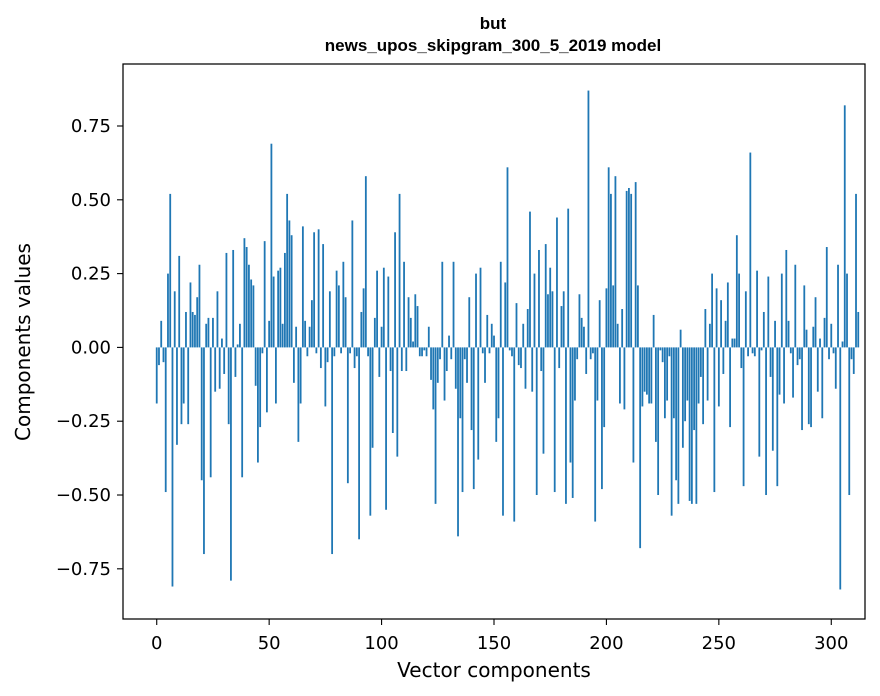  I want to click on x-tick-label: 150, so click(494, 643).